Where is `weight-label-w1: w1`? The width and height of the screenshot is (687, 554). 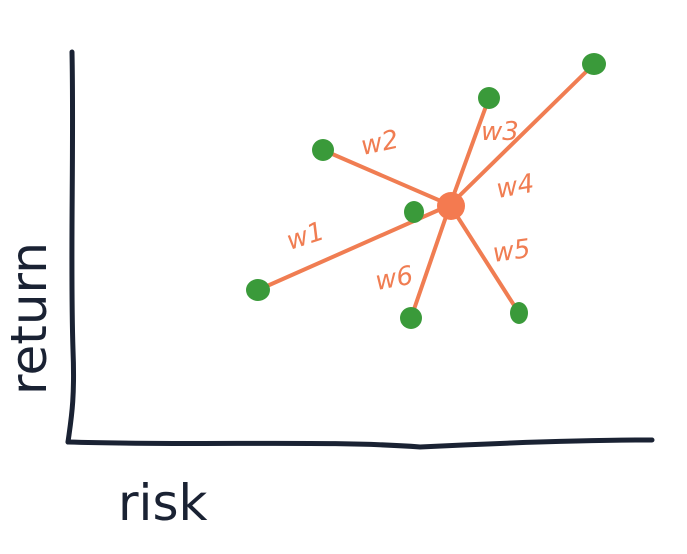 weight-label-w1: w1 is located at coordinates (305, 236).